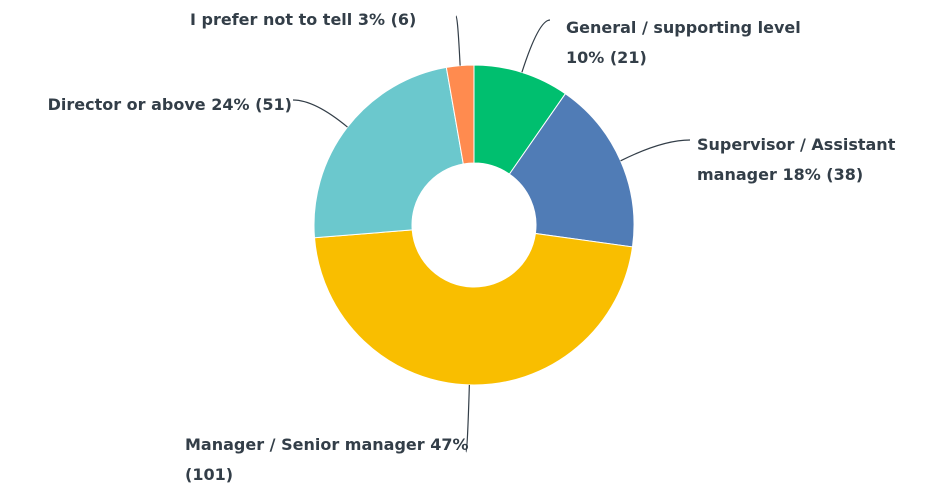 The width and height of the screenshot is (939, 489). Describe the element at coordinates (271, 19) in the screenshot. I see `category-label: I prefer not to tell` at that location.